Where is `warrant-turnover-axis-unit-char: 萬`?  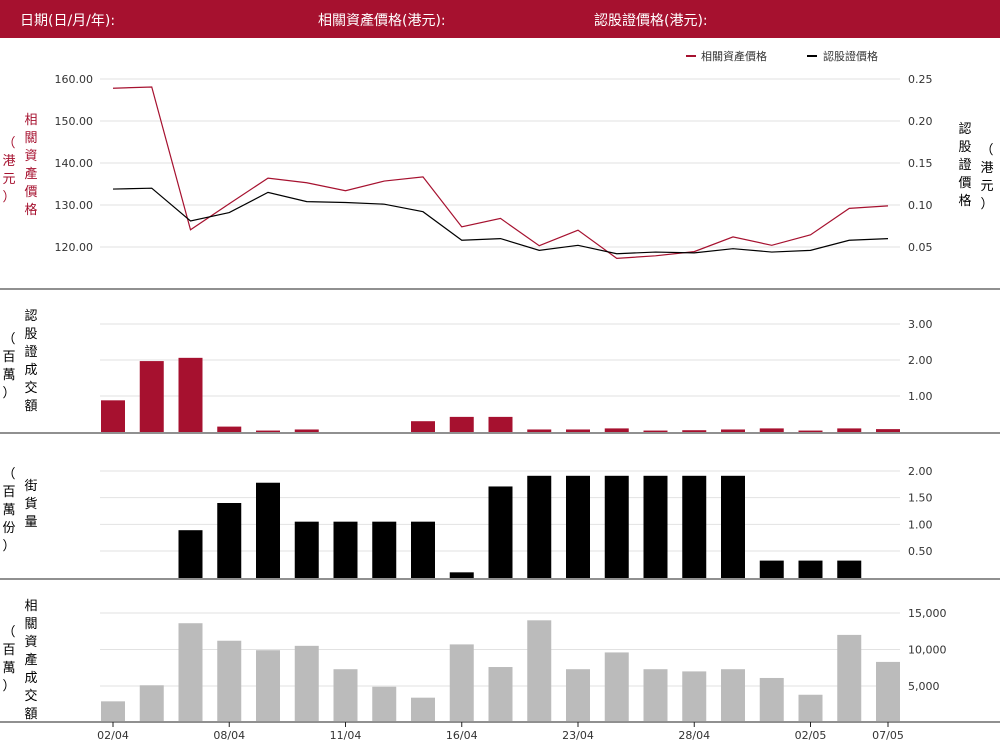
warrant-turnover-axis-unit-char: 萬 is located at coordinates (8, 375).